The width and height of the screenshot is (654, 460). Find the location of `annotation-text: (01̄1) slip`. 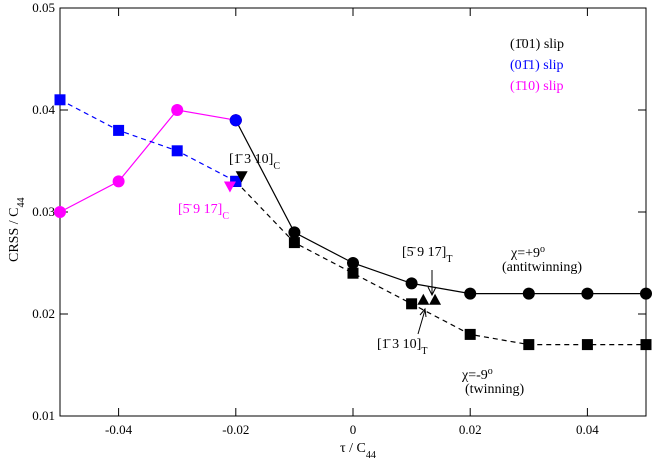

annotation-text: (01̄1) slip is located at coordinates (537, 65).